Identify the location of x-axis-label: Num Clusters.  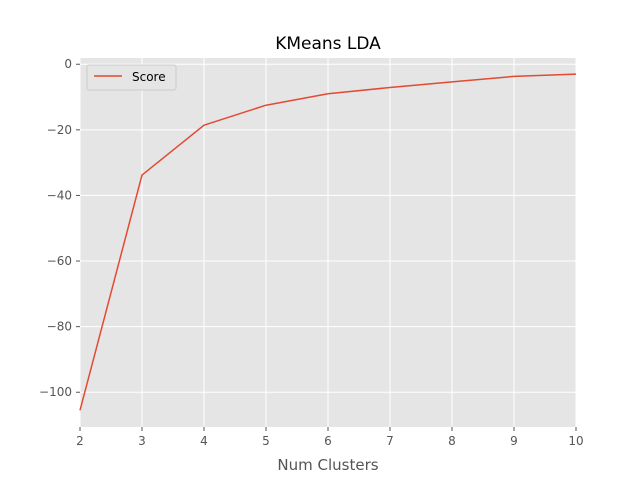
(327, 465).